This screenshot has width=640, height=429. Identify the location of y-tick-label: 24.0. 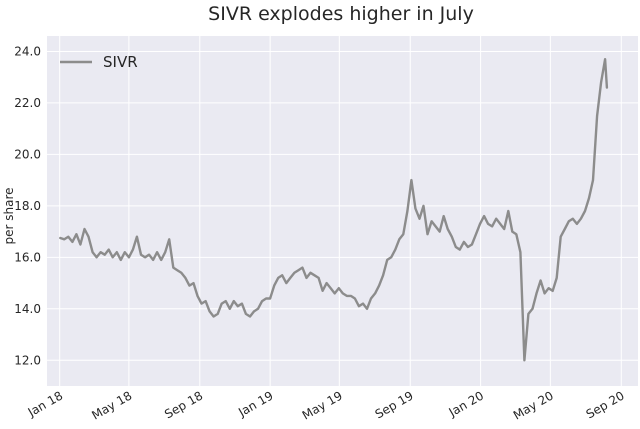
(27, 51).